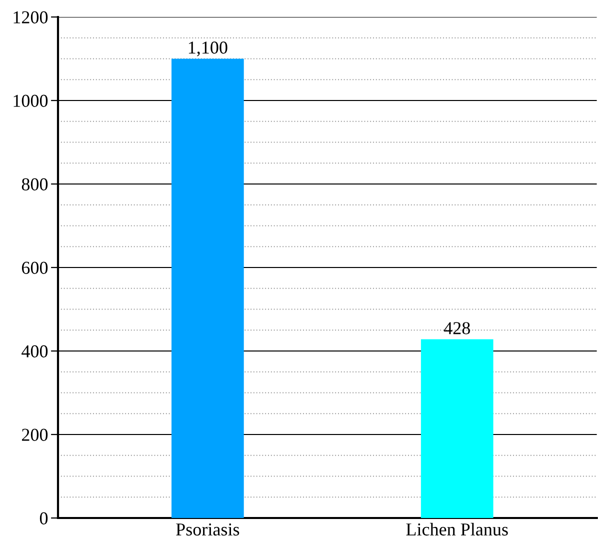  I want to click on data-label: 1,100, so click(208, 49).